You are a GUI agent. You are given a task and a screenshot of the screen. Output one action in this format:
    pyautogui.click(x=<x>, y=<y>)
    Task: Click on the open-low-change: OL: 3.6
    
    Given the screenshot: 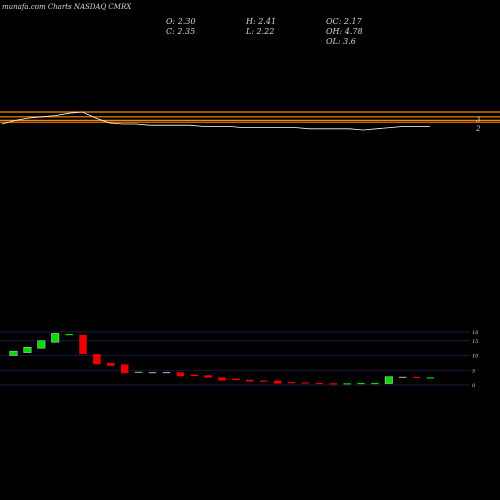 What is the action you would take?
    pyautogui.click(x=341, y=41)
    